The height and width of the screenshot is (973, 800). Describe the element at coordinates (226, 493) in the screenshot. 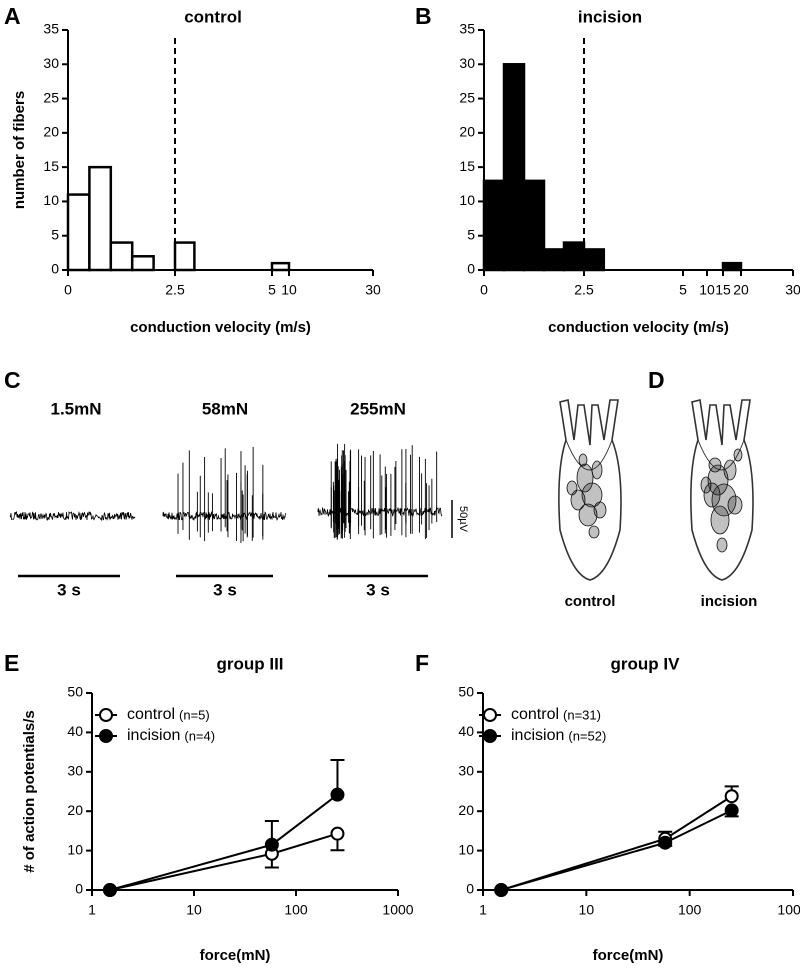

I see `traces` at that location.